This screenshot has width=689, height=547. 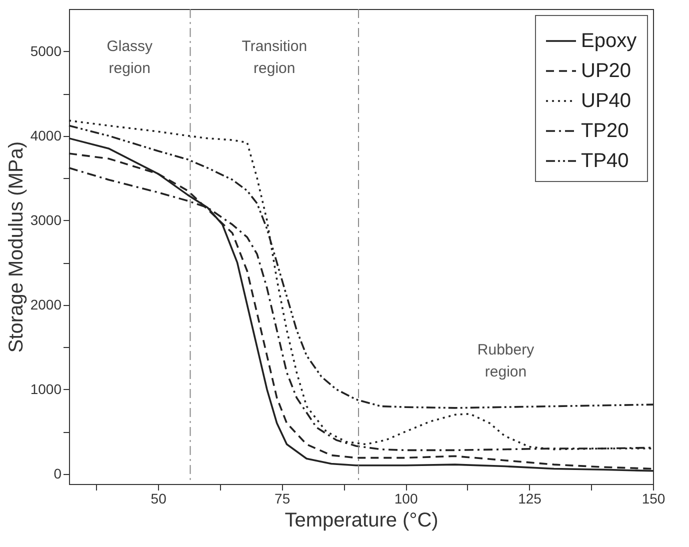 What do you see at coordinates (605, 161) in the screenshot?
I see `legend-label: TP40` at bounding box center [605, 161].